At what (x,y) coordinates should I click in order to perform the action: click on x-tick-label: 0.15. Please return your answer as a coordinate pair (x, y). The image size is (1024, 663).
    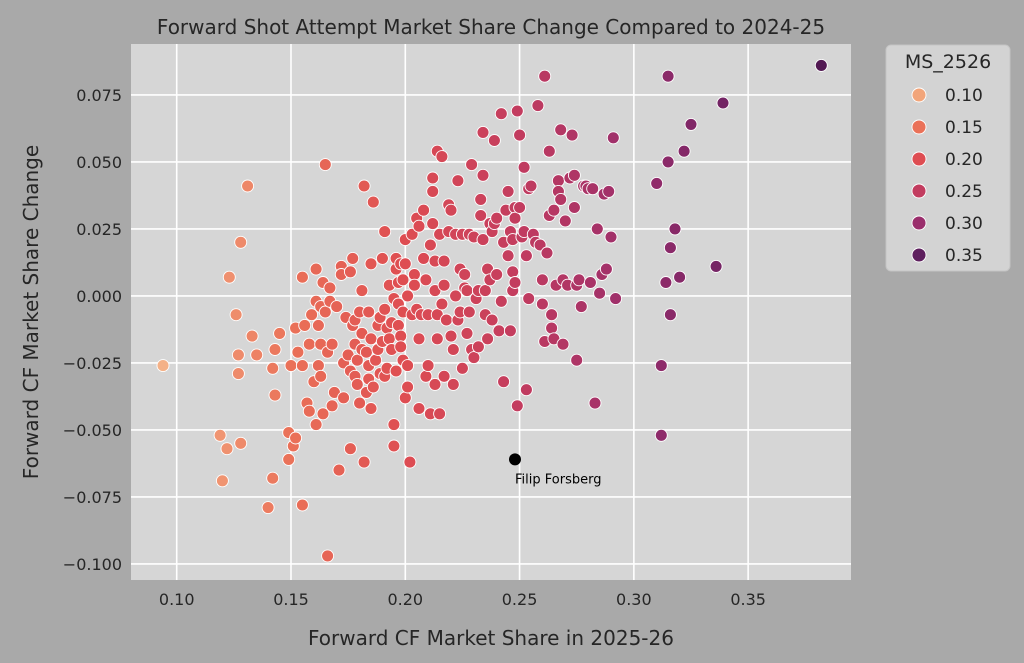
    Looking at the image, I should click on (291, 599).